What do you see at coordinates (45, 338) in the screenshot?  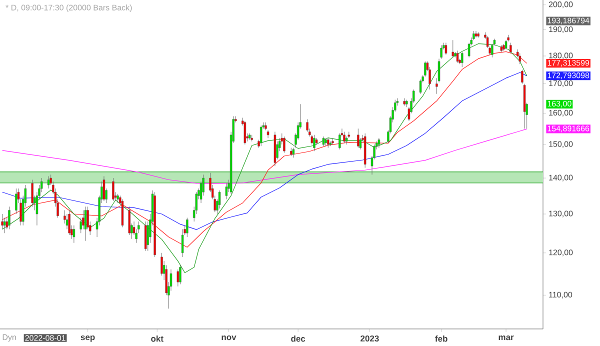 I see `text: 2022-08-01` at bounding box center [45, 338].